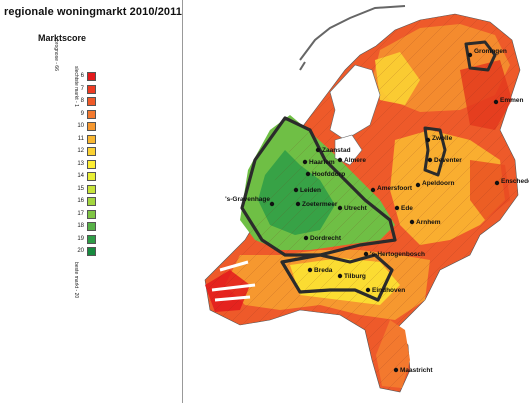  I want to click on legend-tick-label: 7, so click(82, 88).